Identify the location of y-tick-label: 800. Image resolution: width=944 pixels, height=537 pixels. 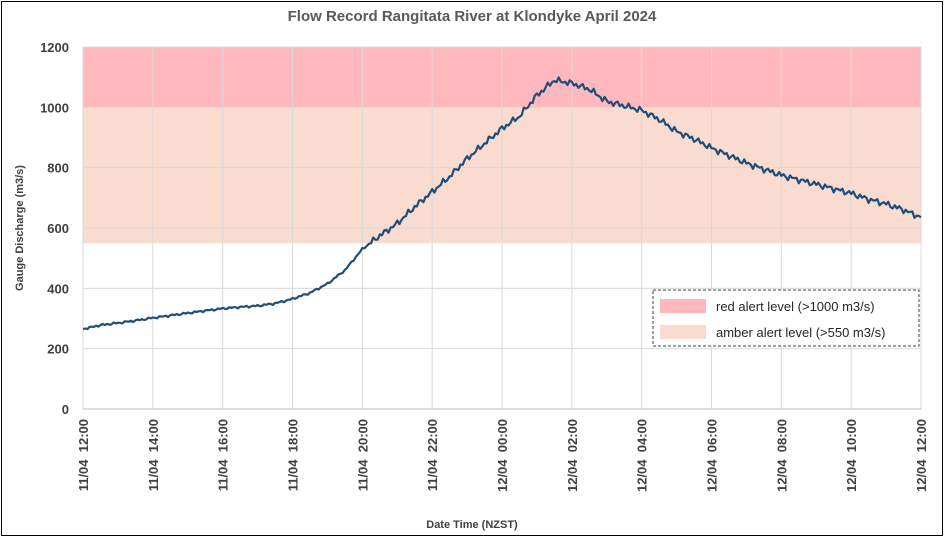
(58, 168).